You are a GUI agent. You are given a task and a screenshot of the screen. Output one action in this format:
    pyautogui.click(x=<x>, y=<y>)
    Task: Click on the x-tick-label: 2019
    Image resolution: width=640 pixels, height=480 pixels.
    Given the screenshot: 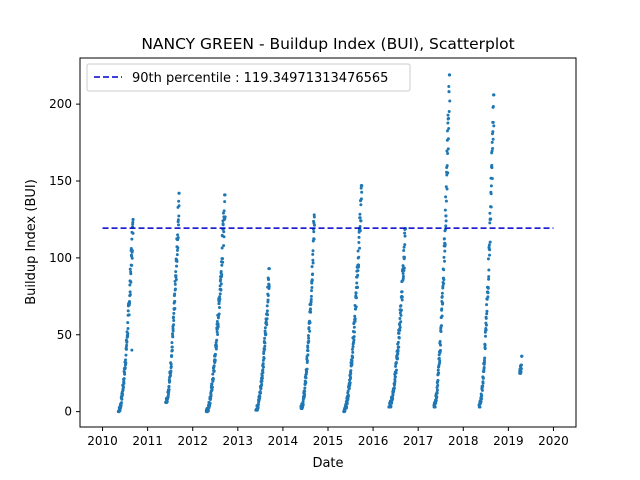 What is the action you would take?
    pyautogui.click(x=508, y=441)
    